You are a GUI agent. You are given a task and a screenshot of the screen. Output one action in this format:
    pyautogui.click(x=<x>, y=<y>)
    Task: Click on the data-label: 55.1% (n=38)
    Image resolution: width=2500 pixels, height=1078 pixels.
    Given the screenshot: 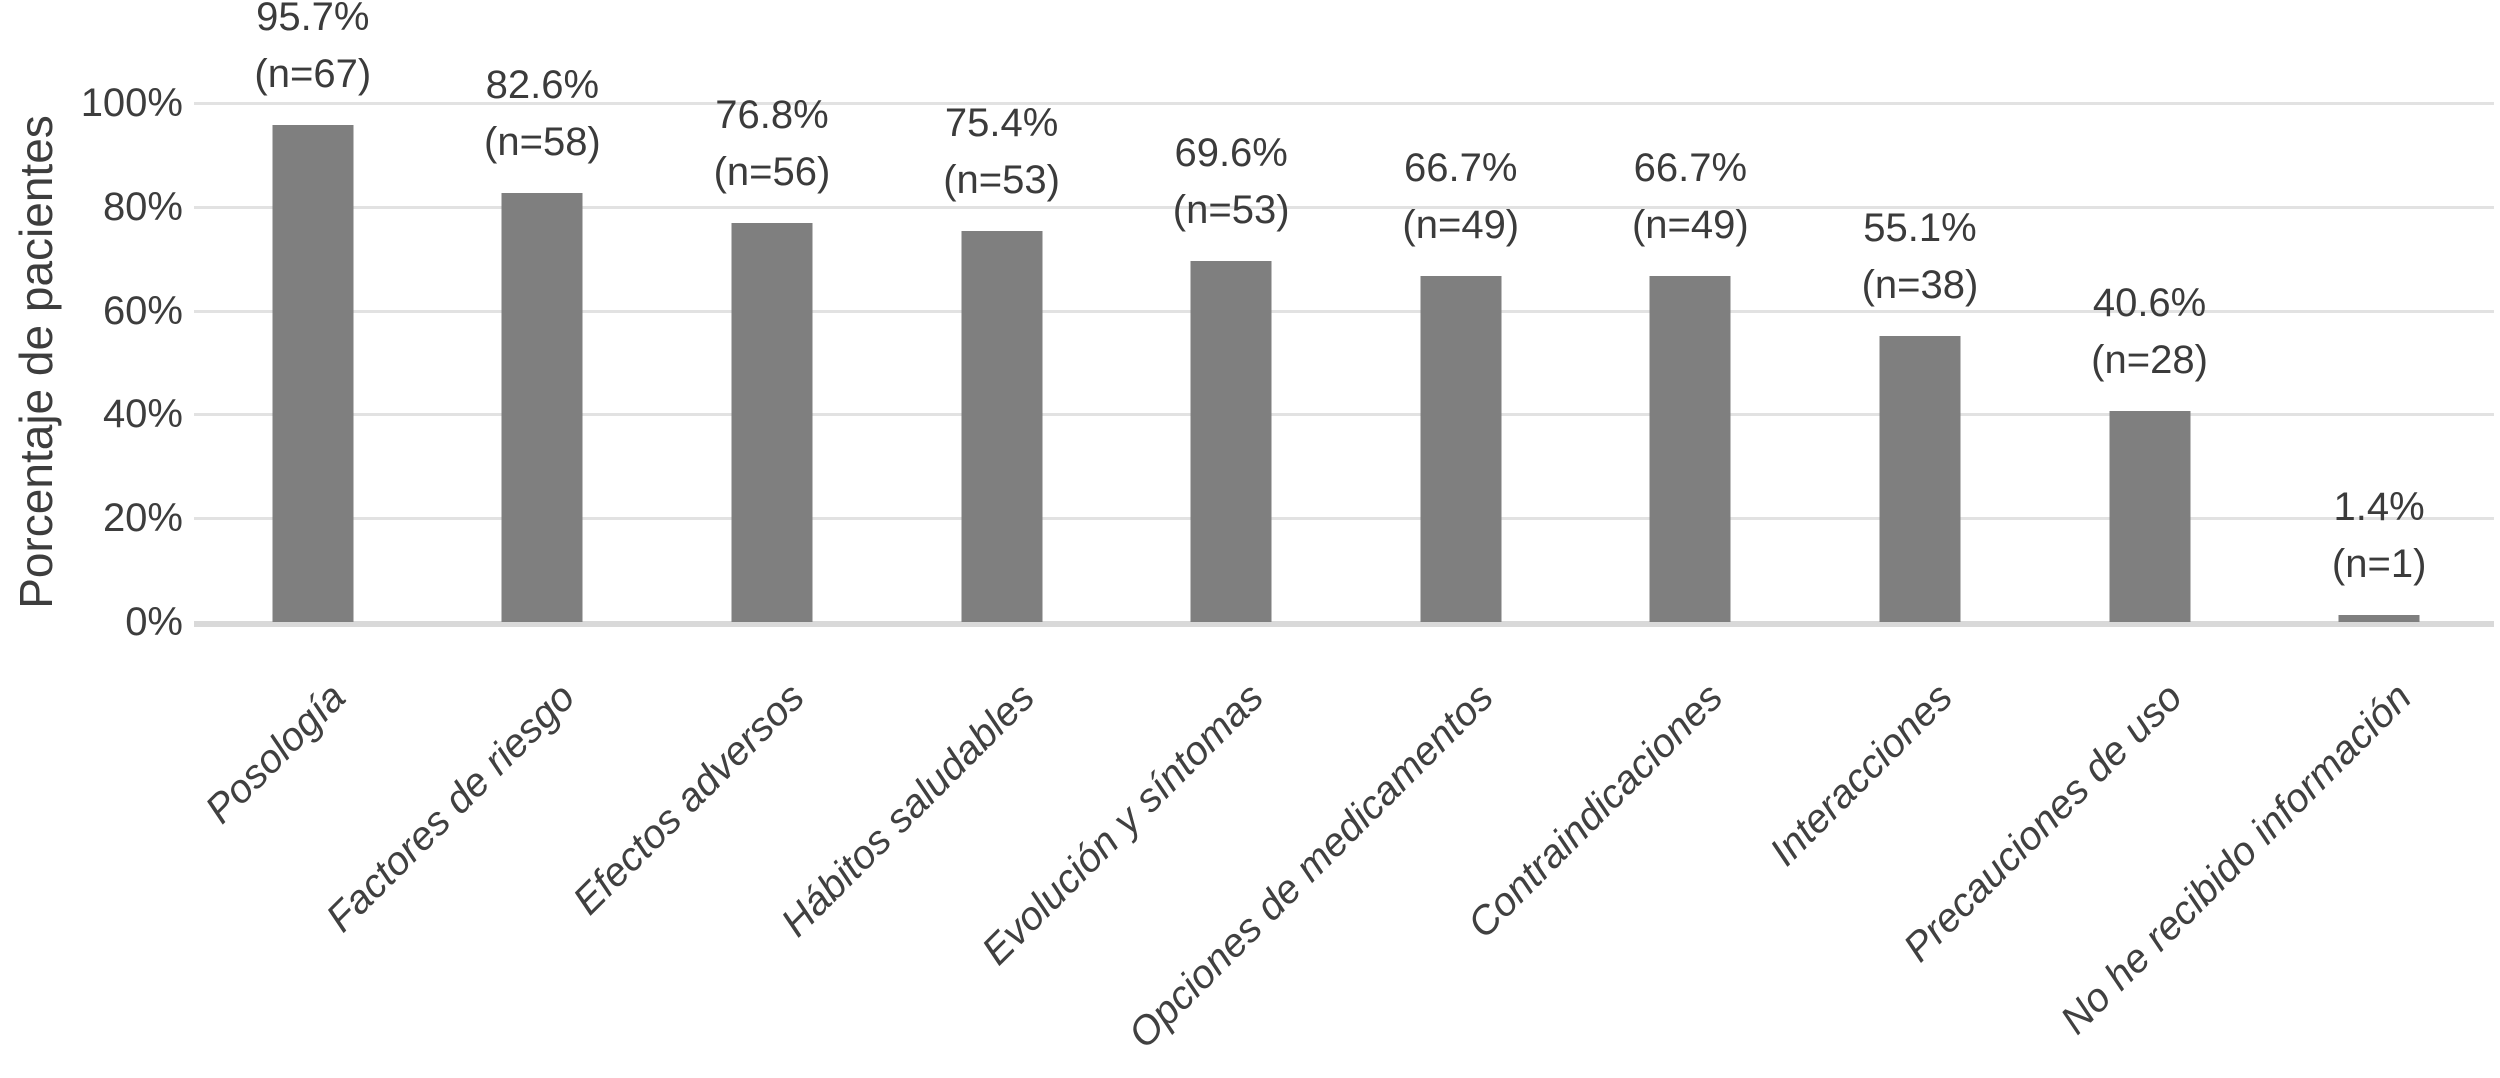 What is the action you would take?
    pyautogui.click(x=1920, y=257)
    